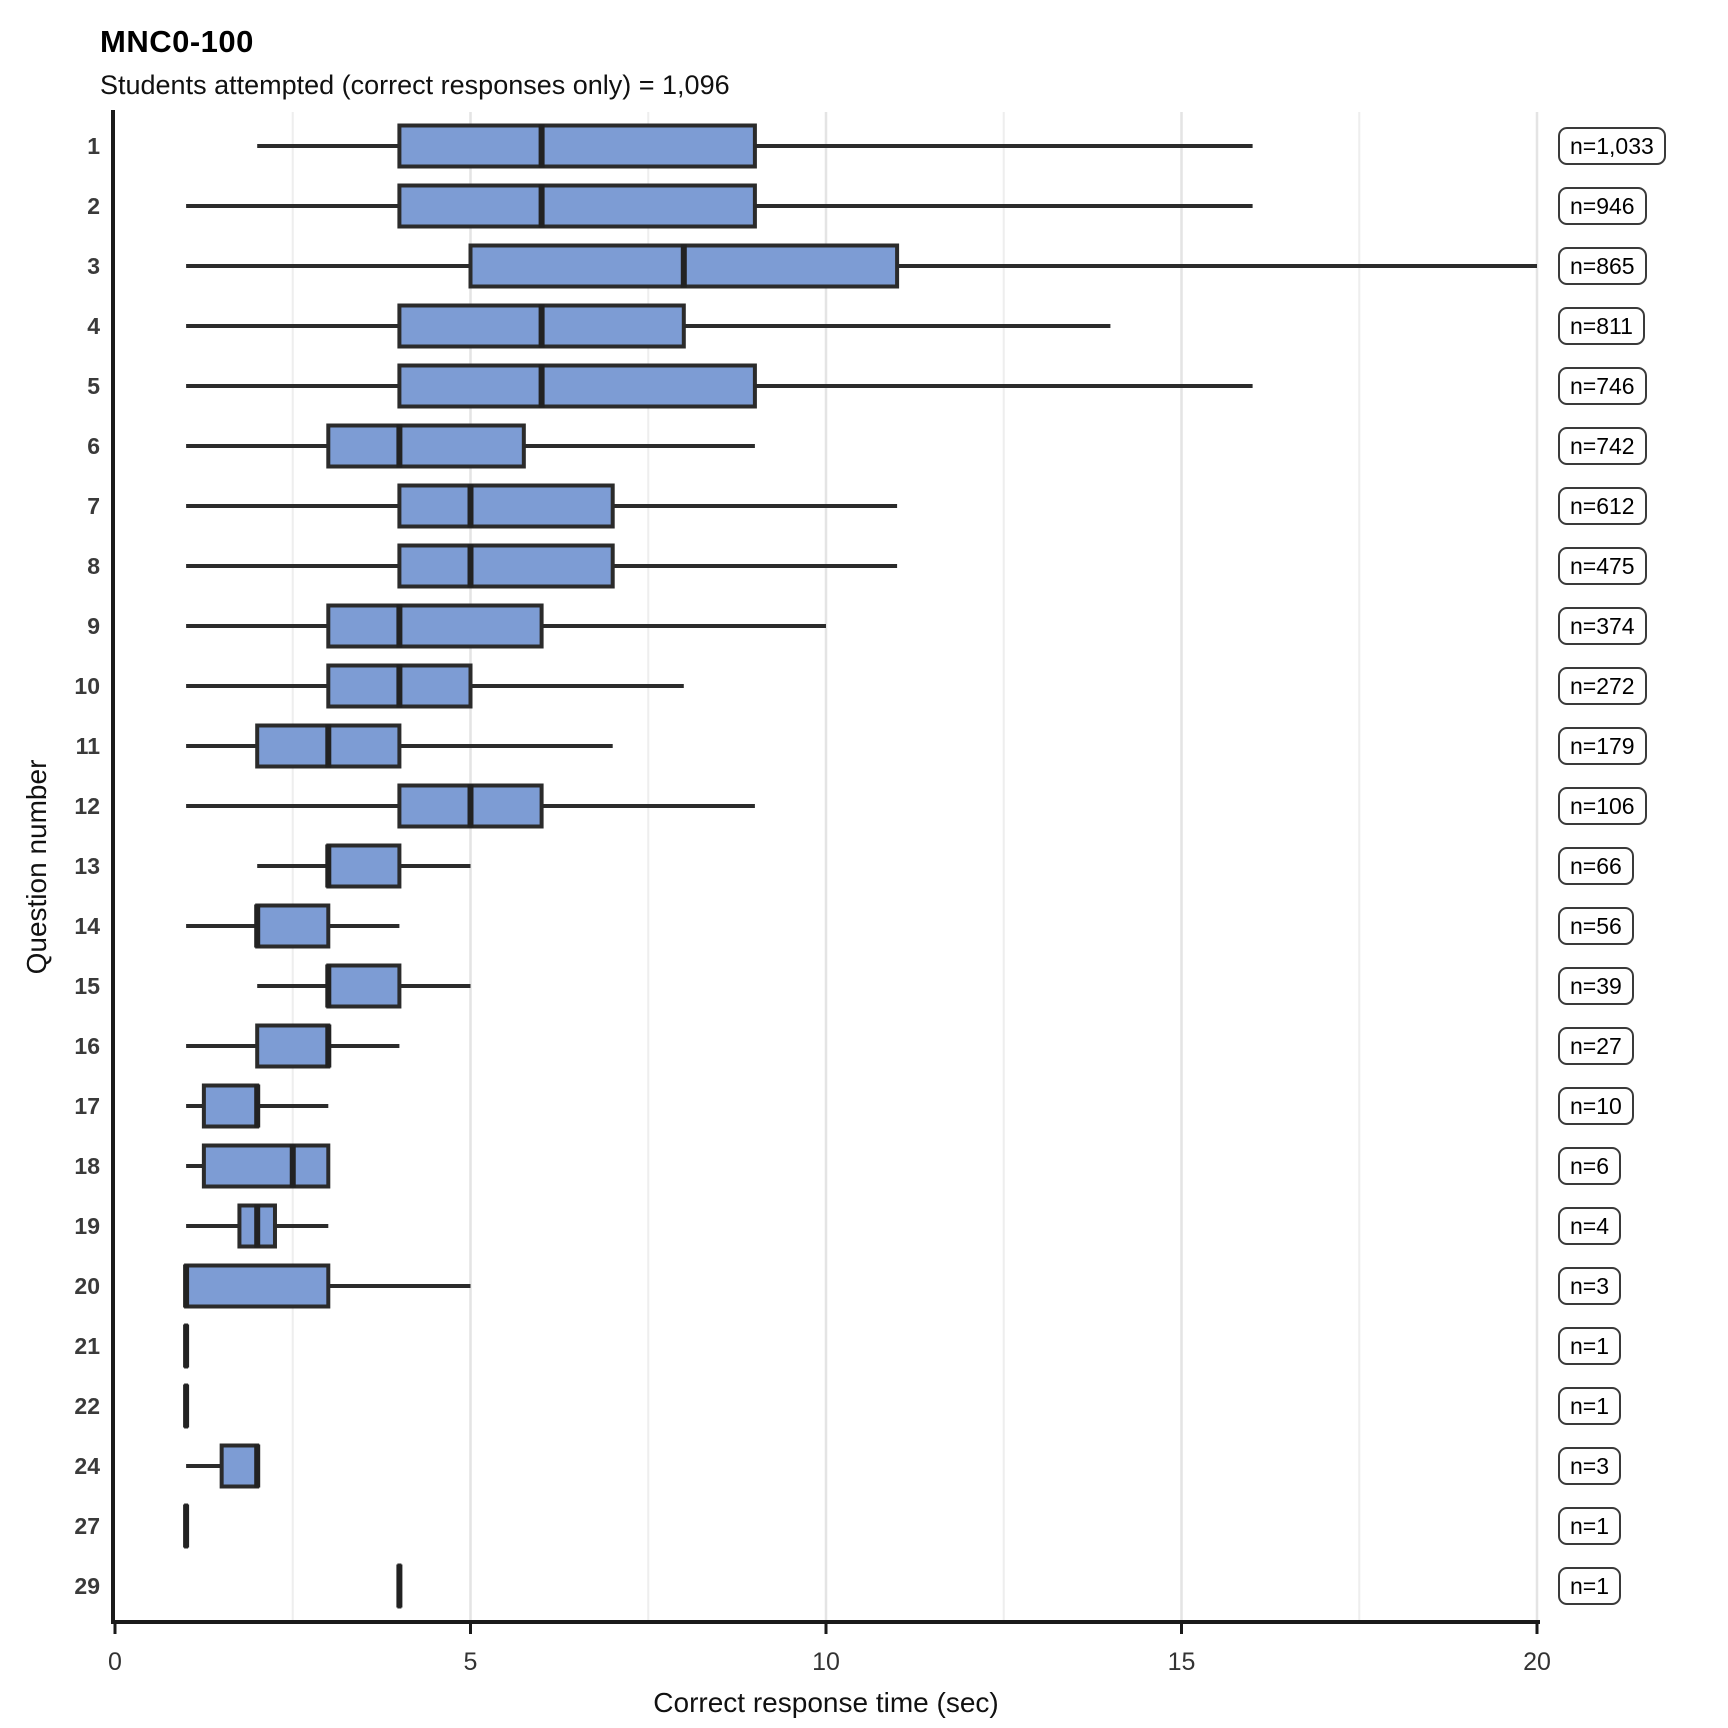  Describe the element at coordinates (87, 686) in the screenshot. I see `y-tick-label-q10: 10` at that location.